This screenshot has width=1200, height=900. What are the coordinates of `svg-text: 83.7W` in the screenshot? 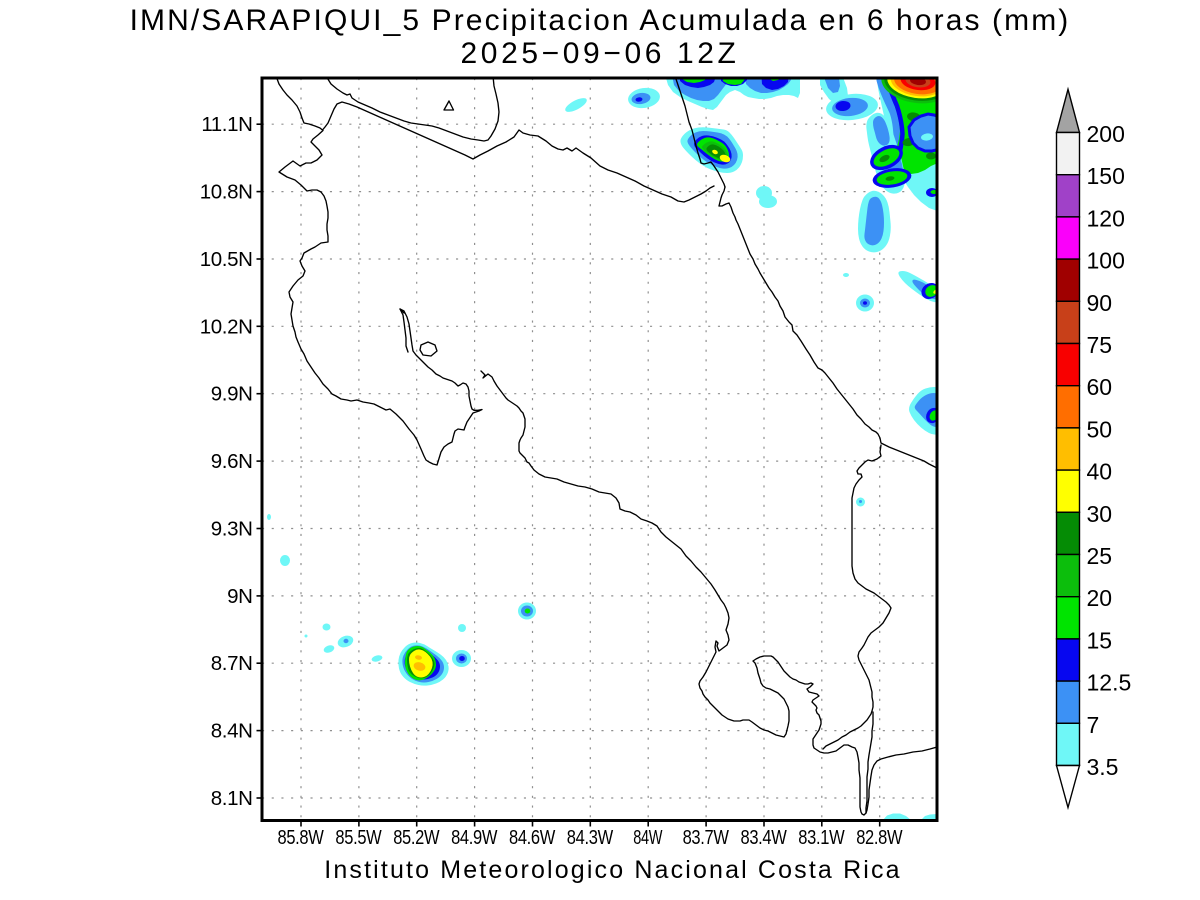 It's located at (706, 837).